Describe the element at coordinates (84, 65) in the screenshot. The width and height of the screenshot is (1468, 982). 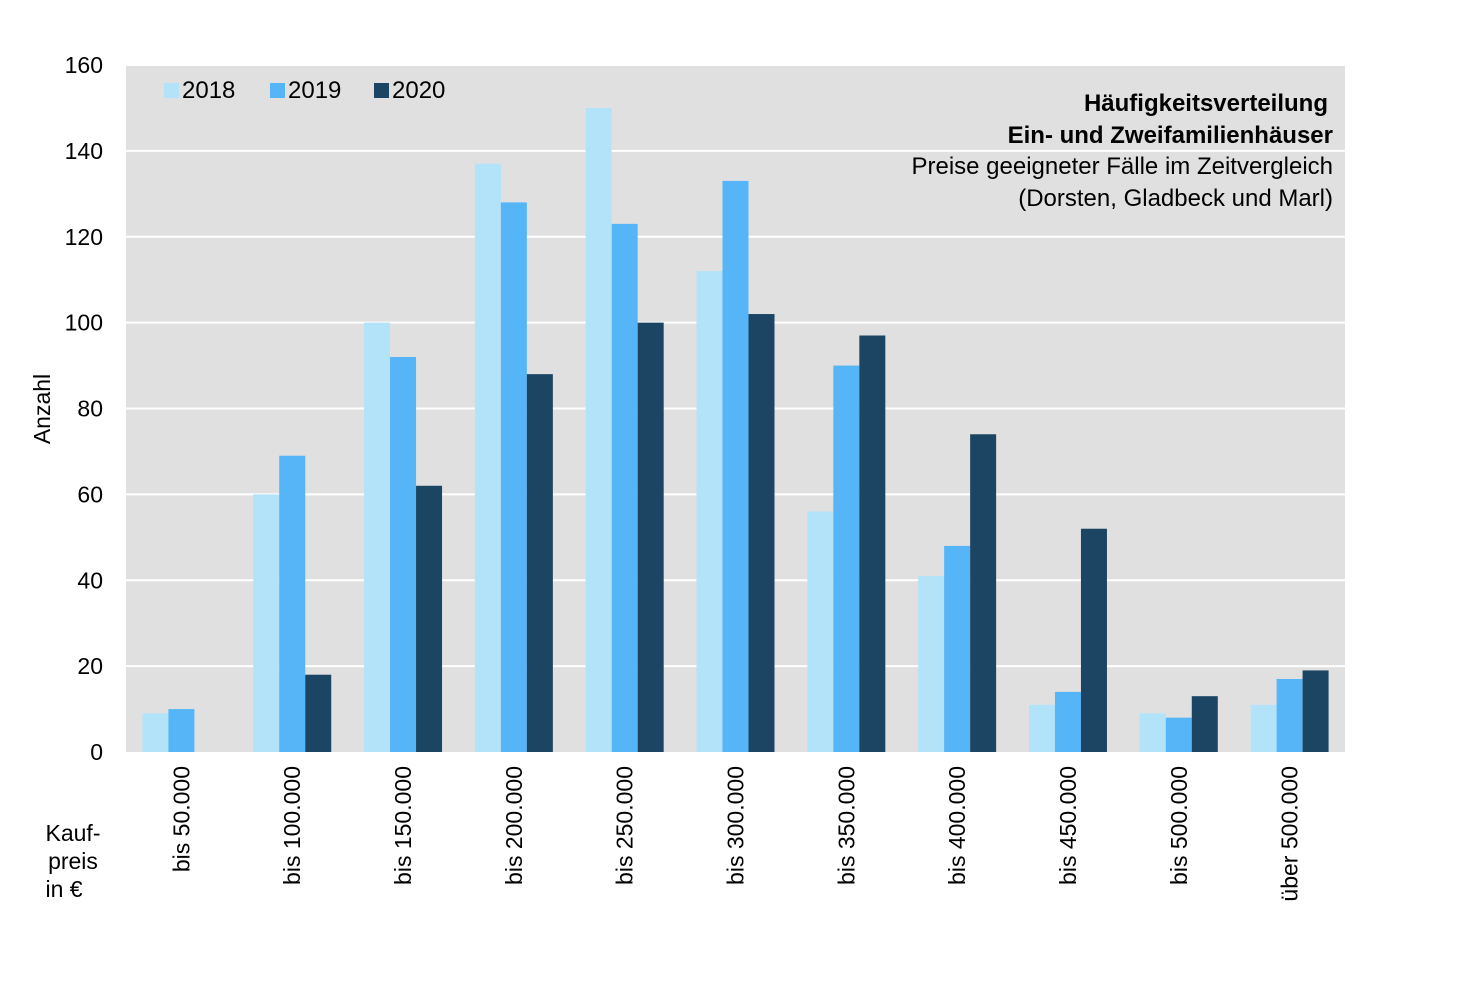
I see `y-tick-label: 160` at that location.